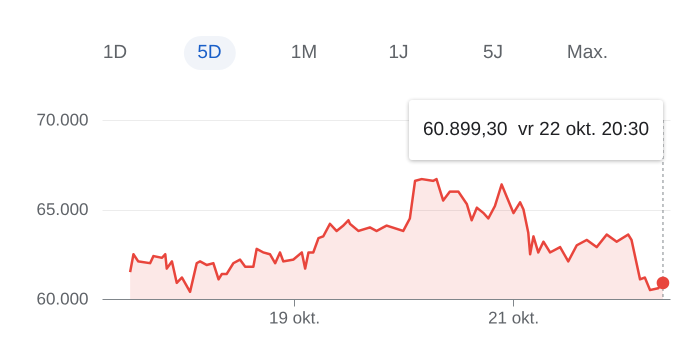 The height and width of the screenshot is (354, 686). Describe the element at coordinates (304, 53) in the screenshot. I see `text: 1M` at that location.